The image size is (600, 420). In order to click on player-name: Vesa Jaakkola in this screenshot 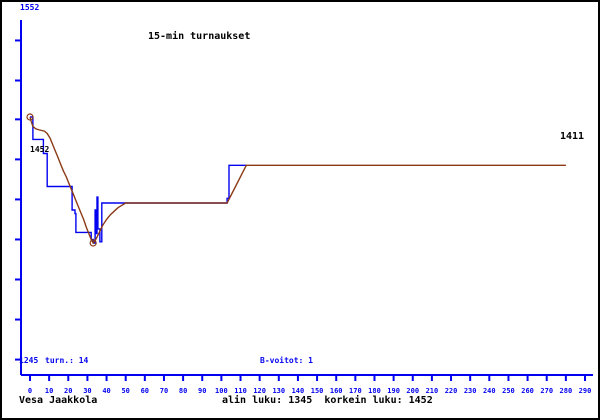, I will do `click(58, 400)`.